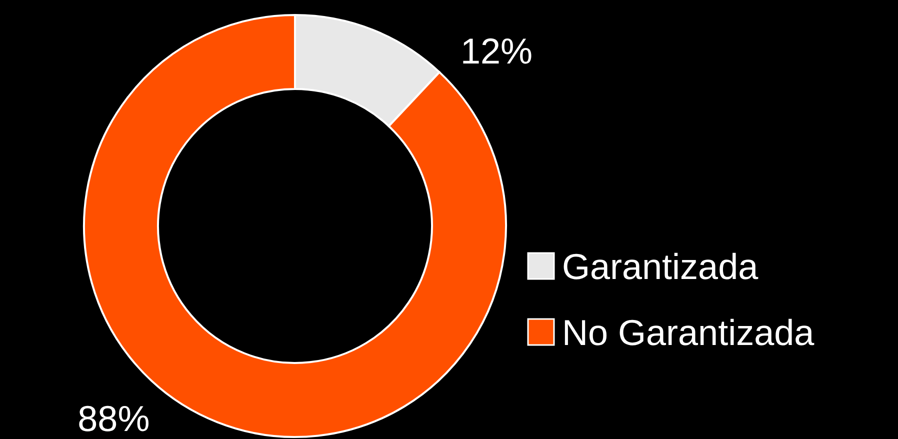 The width and height of the screenshot is (898, 439). Describe the element at coordinates (114, 418) in the screenshot. I see `data-label: 88%` at that location.